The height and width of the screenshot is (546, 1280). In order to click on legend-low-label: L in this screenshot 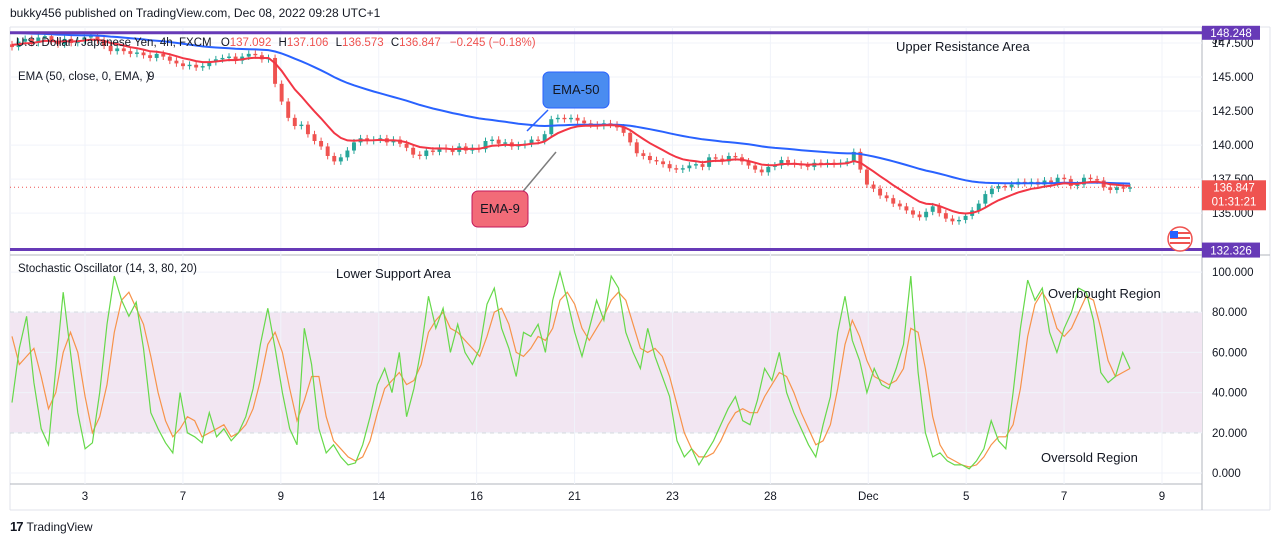, I will do `click(339, 43)`.